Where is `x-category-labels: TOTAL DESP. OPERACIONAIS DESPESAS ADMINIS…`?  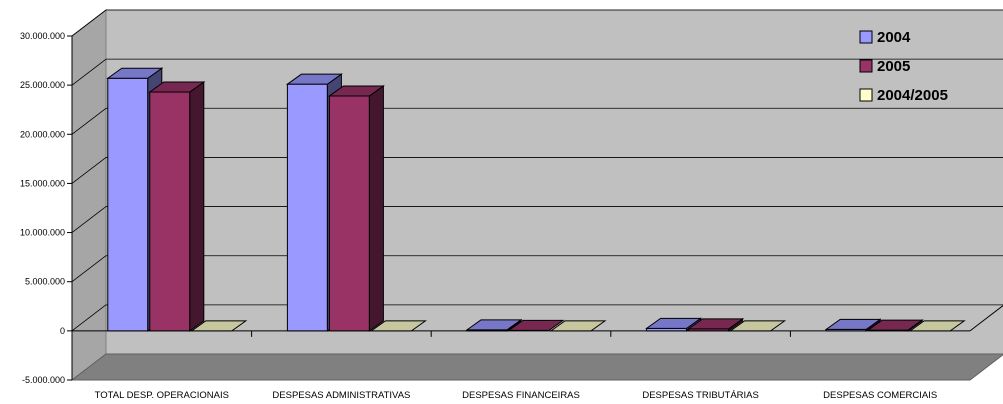
x-category-labels: TOTAL DESP. OPERACIONAIS DESPESAS ADMINIS… is located at coordinates (516, 395).